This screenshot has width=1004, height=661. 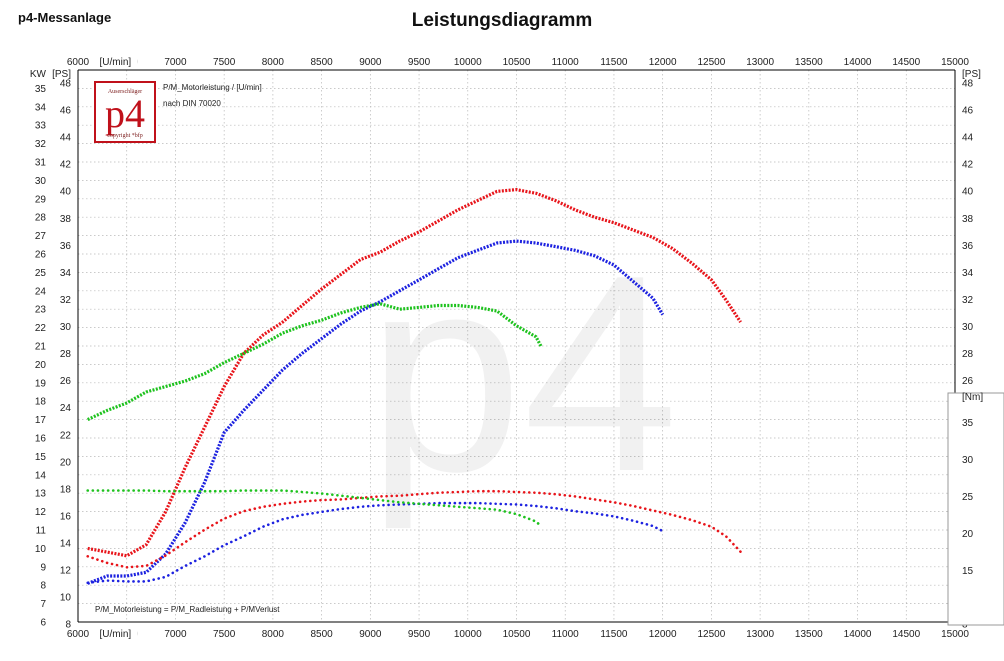 What do you see at coordinates (66, 408) in the screenshot?
I see `ps-tick-left: 24` at bounding box center [66, 408].